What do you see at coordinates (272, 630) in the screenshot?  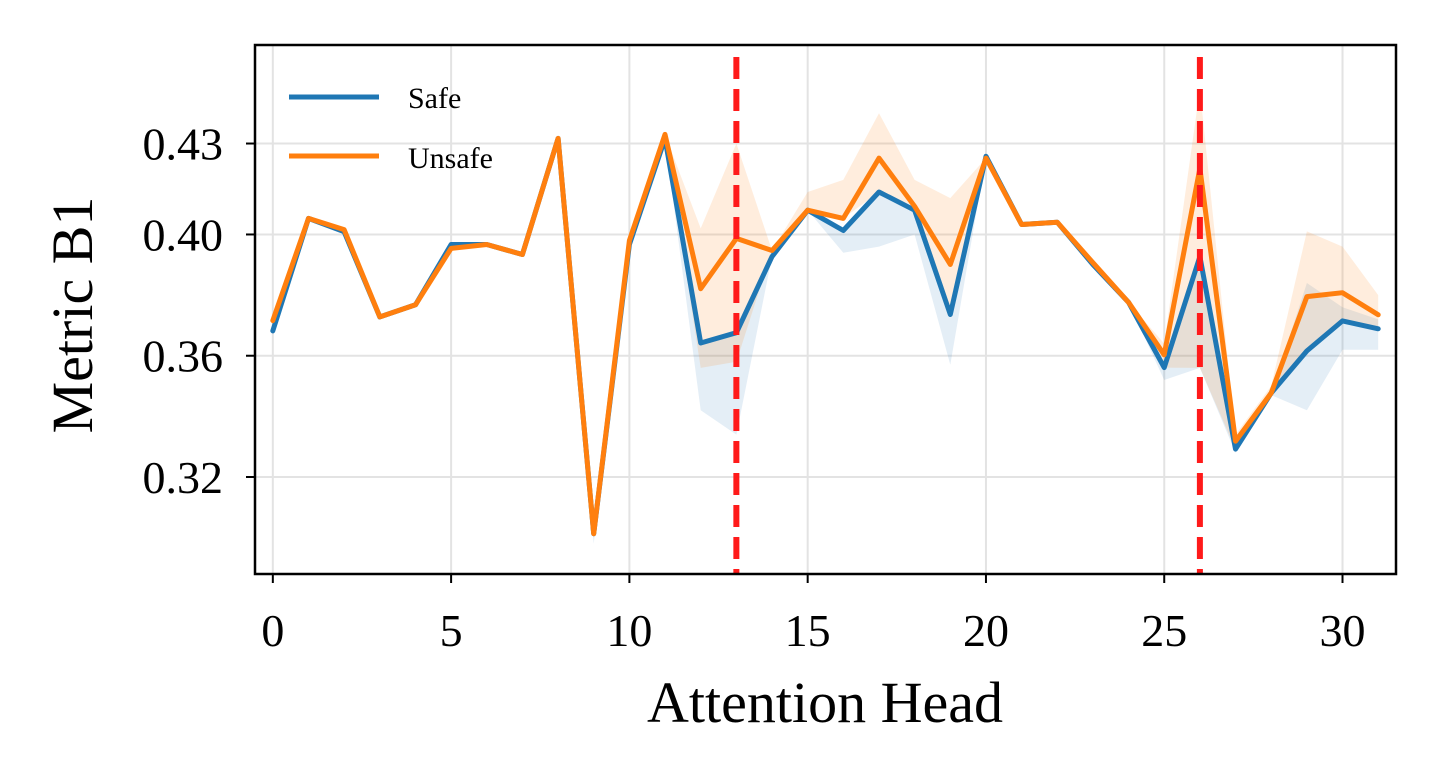 I see `x-tick-label: 0` at bounding box center [272, 630].